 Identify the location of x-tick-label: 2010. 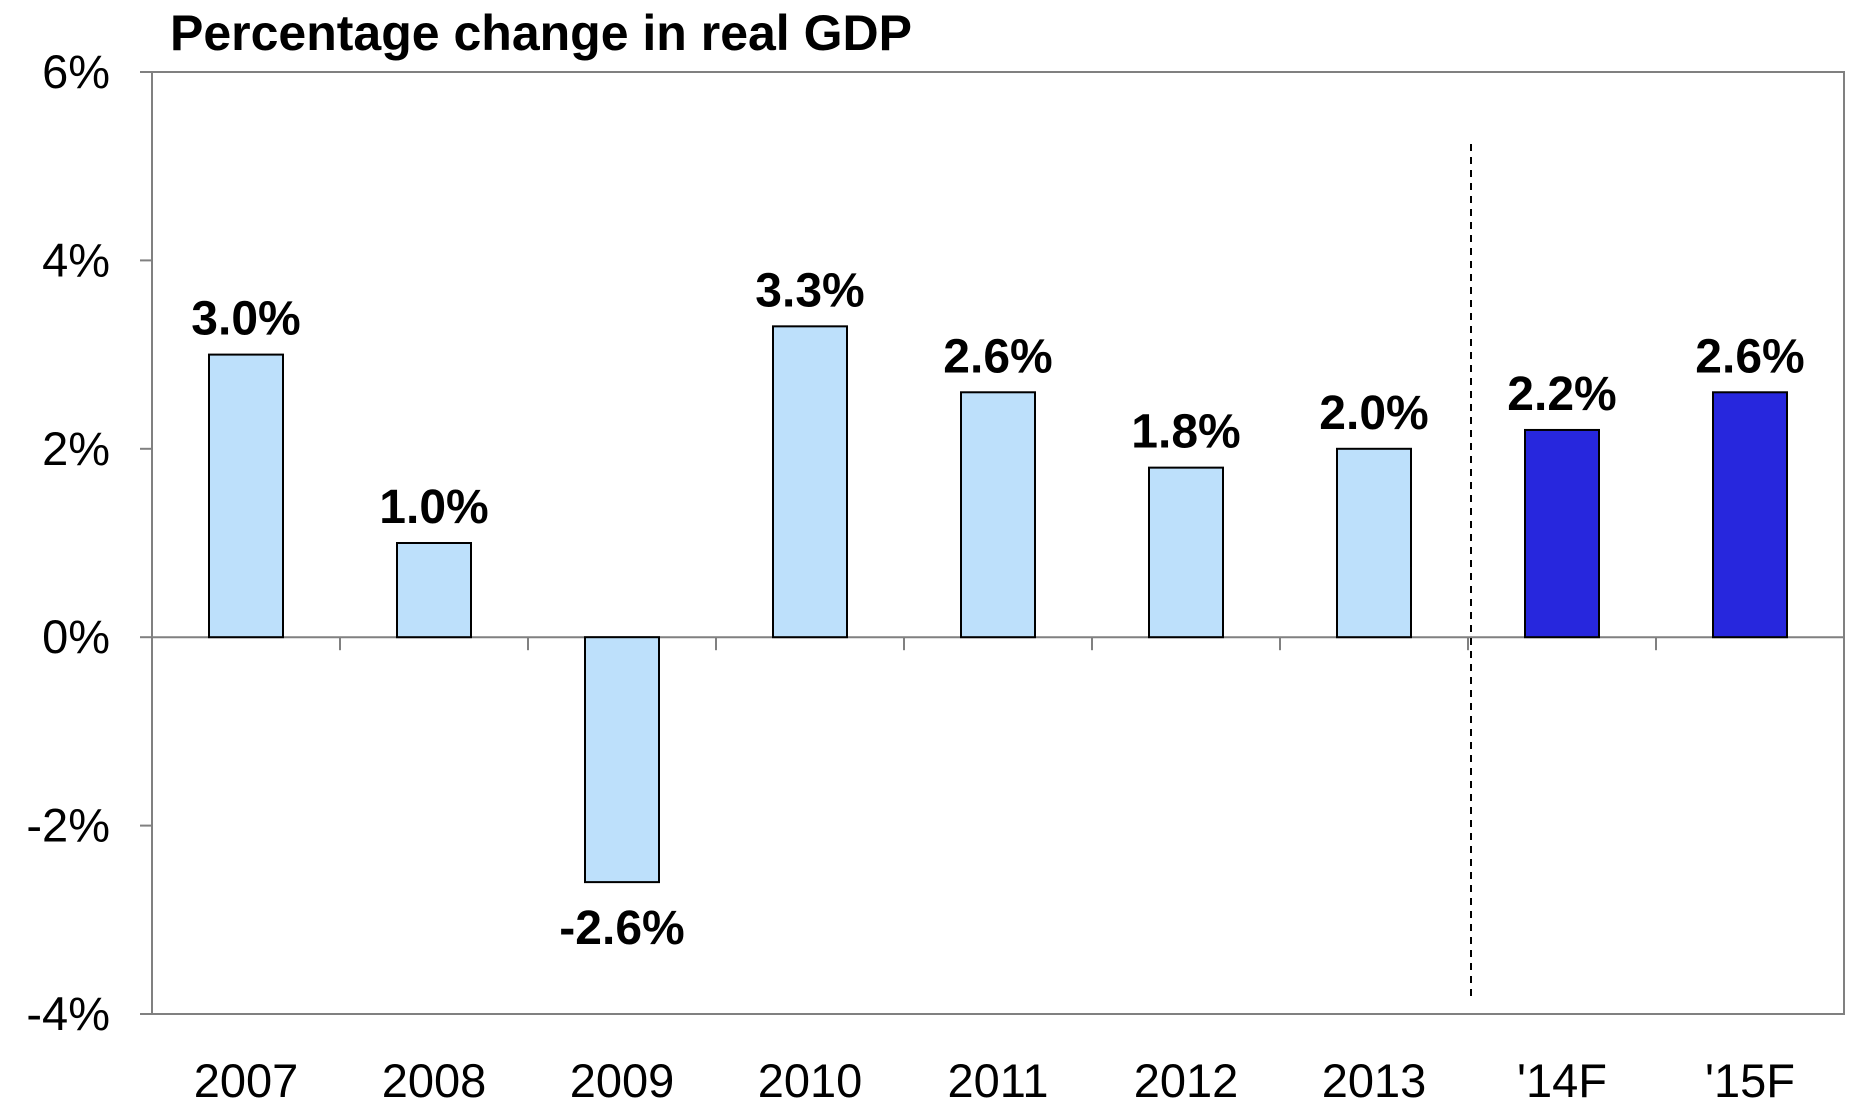
(810, 1078).